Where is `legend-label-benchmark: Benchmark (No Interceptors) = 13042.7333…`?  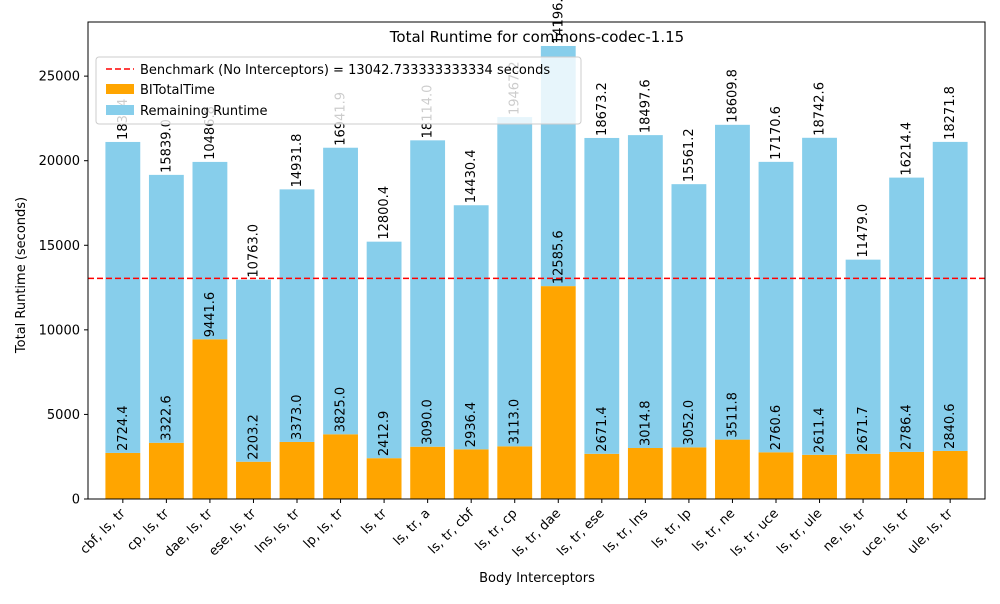 legend-label-benchmark: Benchmark (No Interceptors) = 13042.7333… is located at coordinates (345, 70).